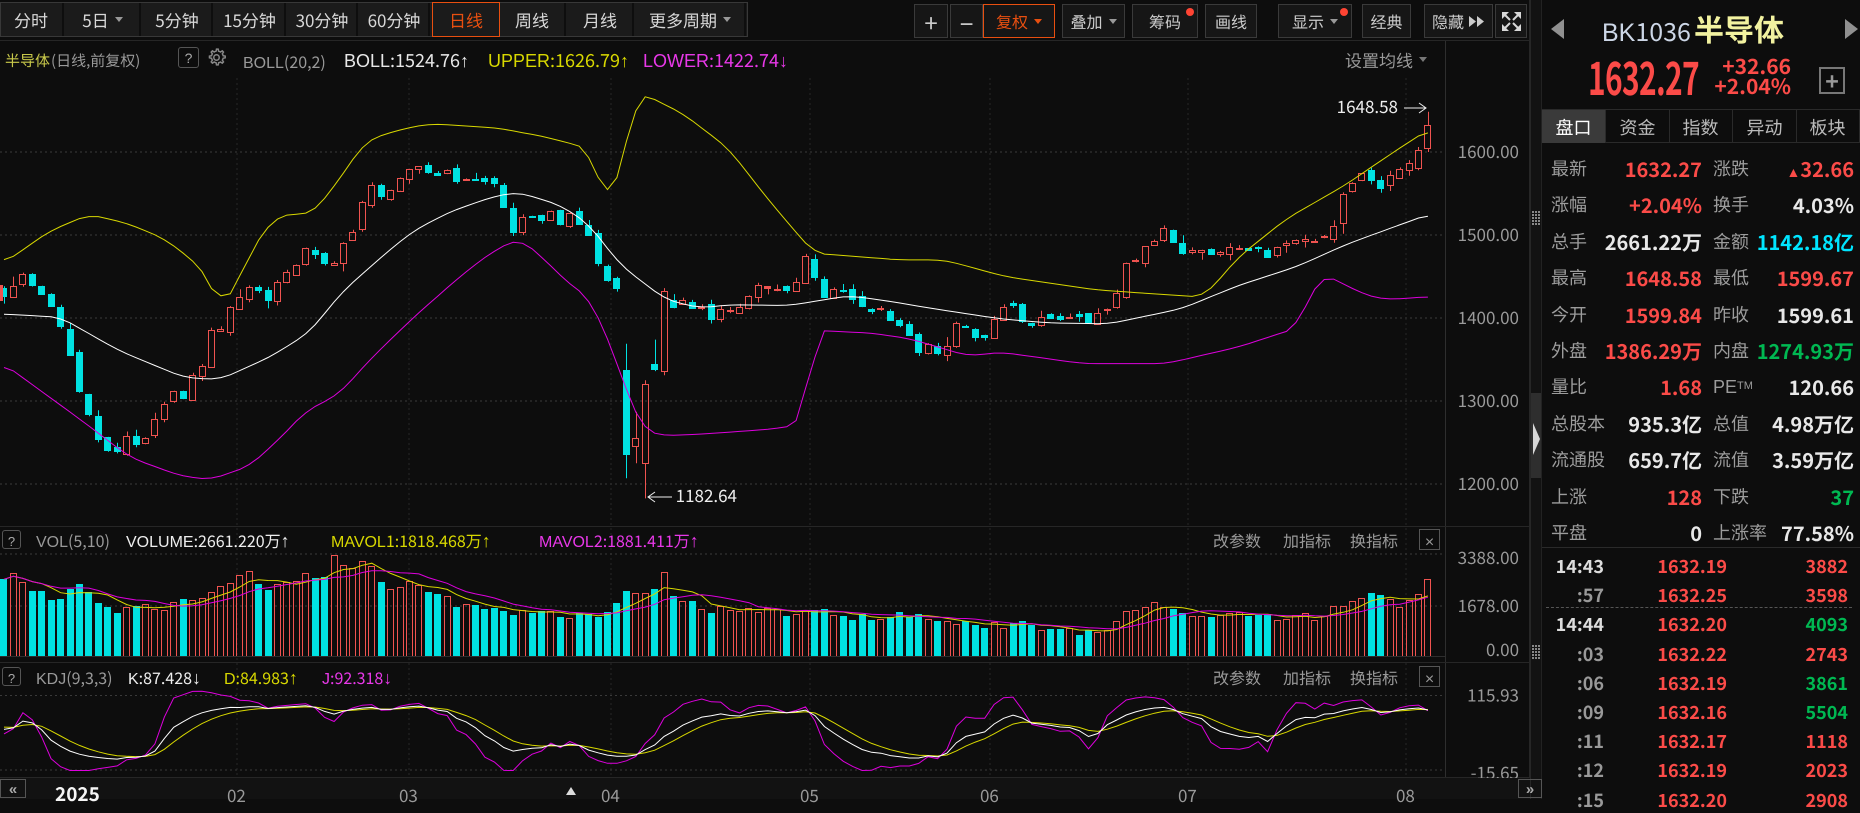 The width and height of the screenshot is (1860, 813). Describe the element at coordinates (1488, 233) in the screenshot. I see `svg-text: 1500.00` at that location.